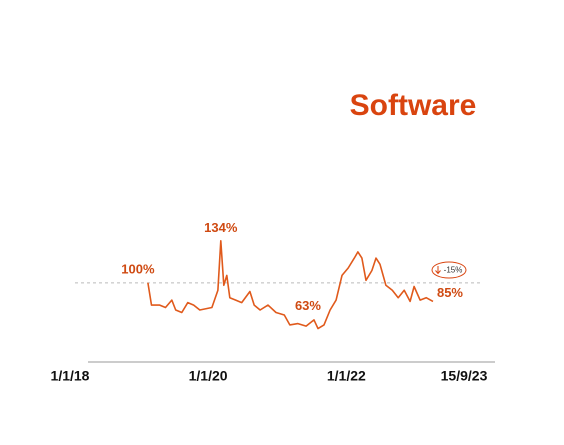  Describe the element at coordinates (453, 270) in the screenshot. I see `change-label: -15%` at that location.